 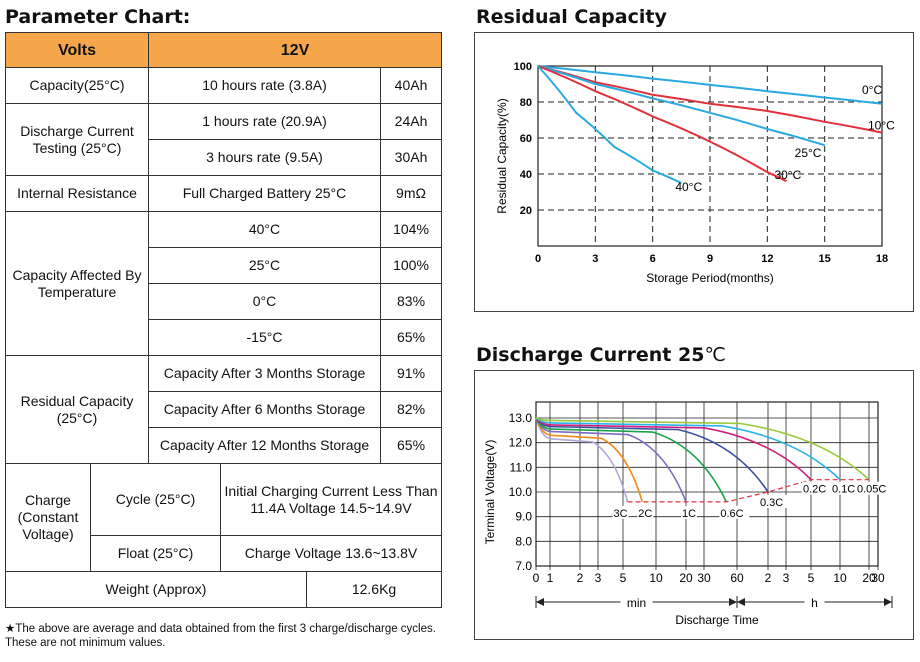 I want to click on series-label: 10°C, so click(x=881, y=126).